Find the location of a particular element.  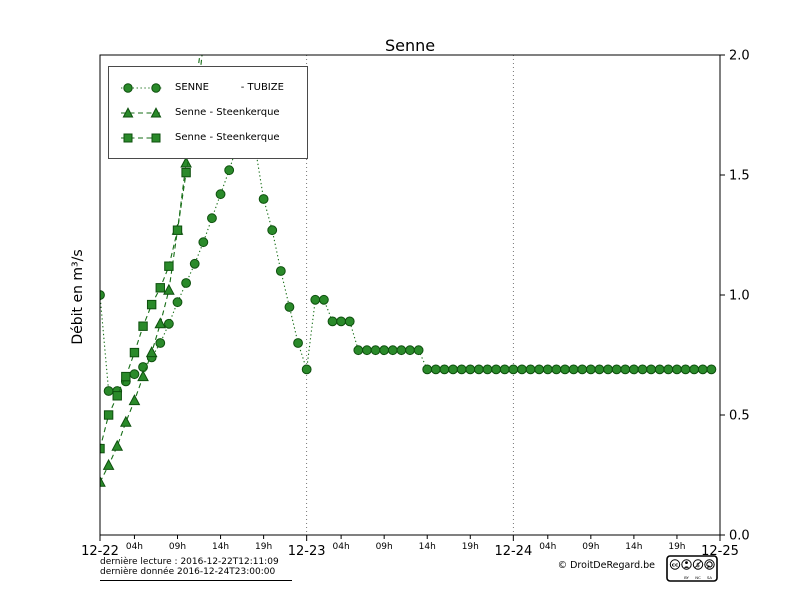

y-axis-label: Débit en m³/s is located at coordinates (78, 297).